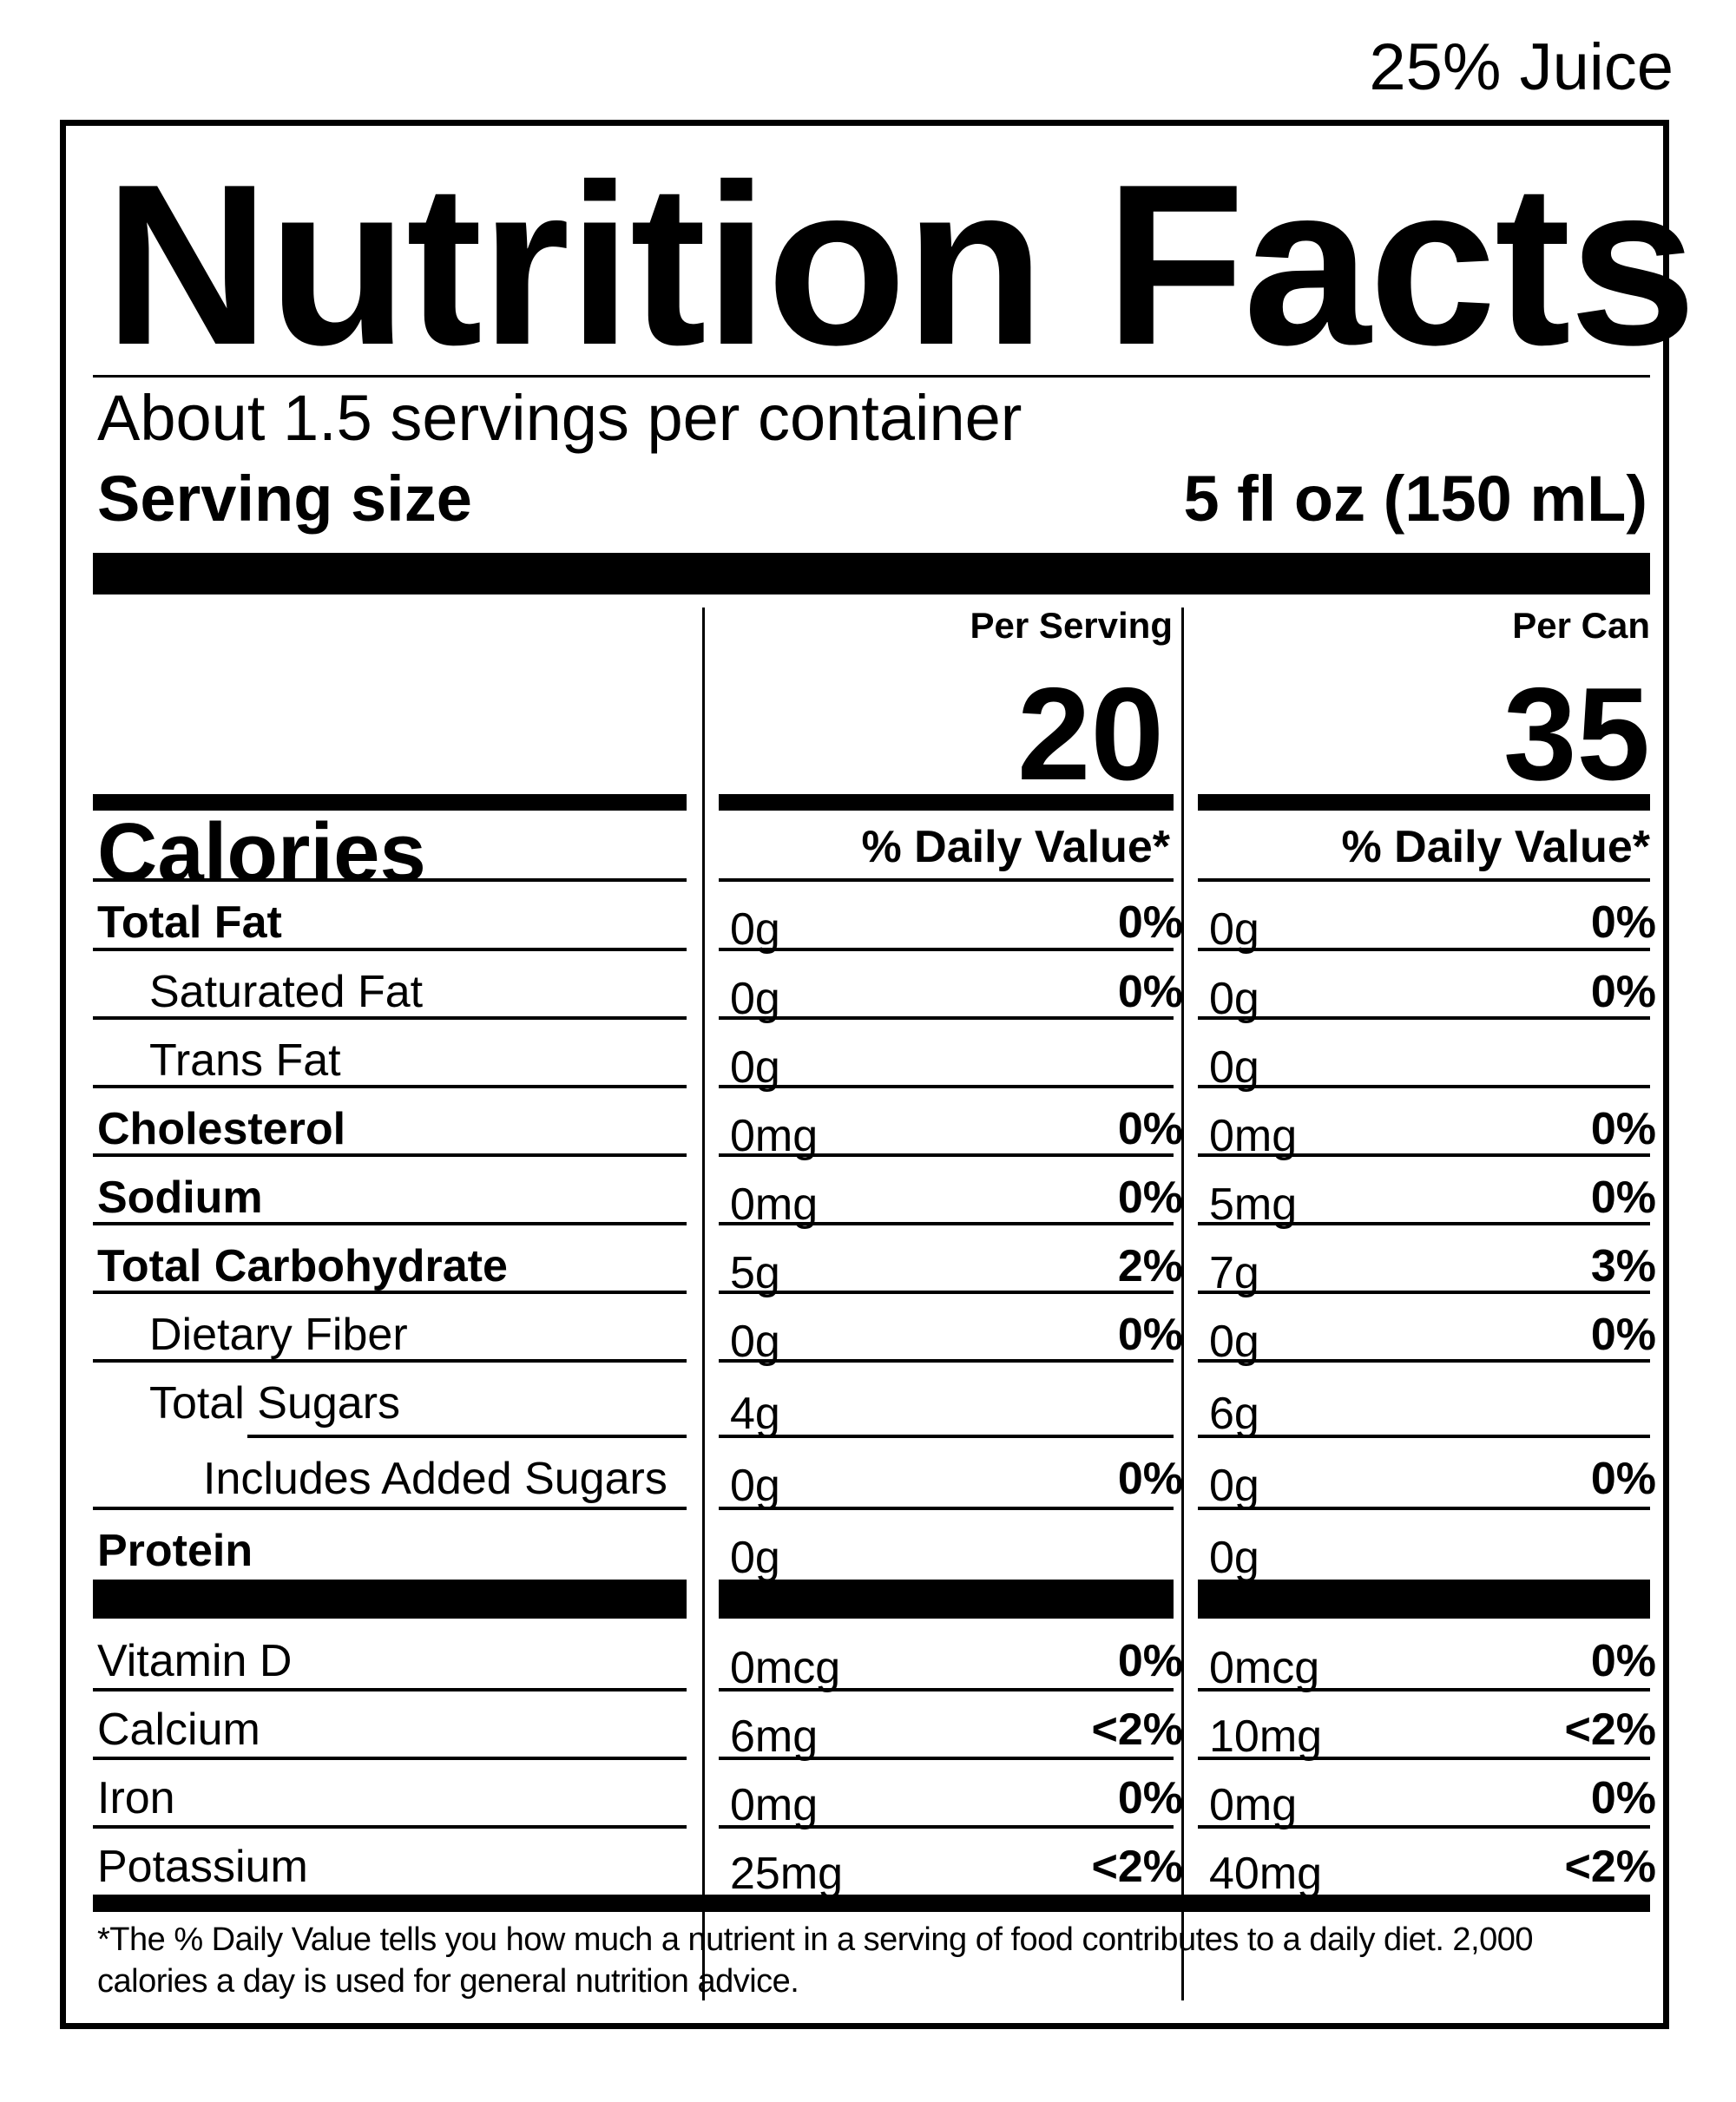  I want to click on serving-amount: 25mg, so click(787, 1874).